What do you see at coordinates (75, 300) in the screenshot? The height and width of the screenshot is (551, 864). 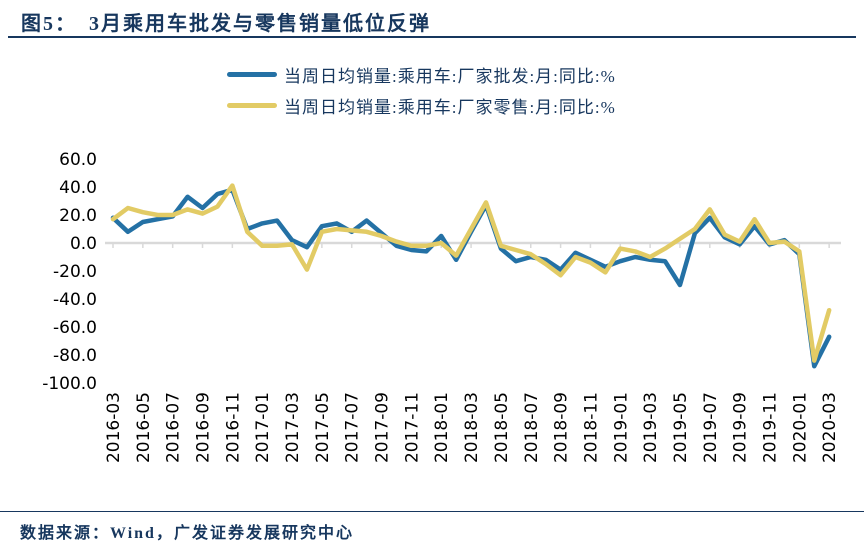 I see `y-axis-tick-label: -40.0` at bounding box center [75, 300].